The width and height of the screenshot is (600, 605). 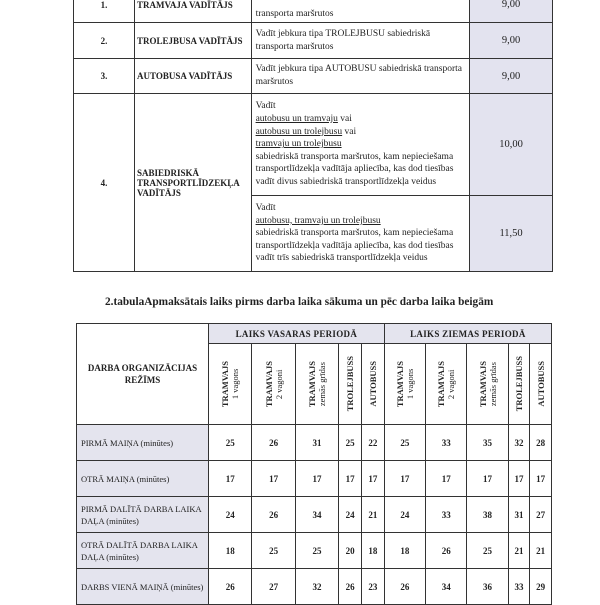 I want to click on role-name: TROLEJBUSA VADĪTĀJS, so click(x=193, y=40).